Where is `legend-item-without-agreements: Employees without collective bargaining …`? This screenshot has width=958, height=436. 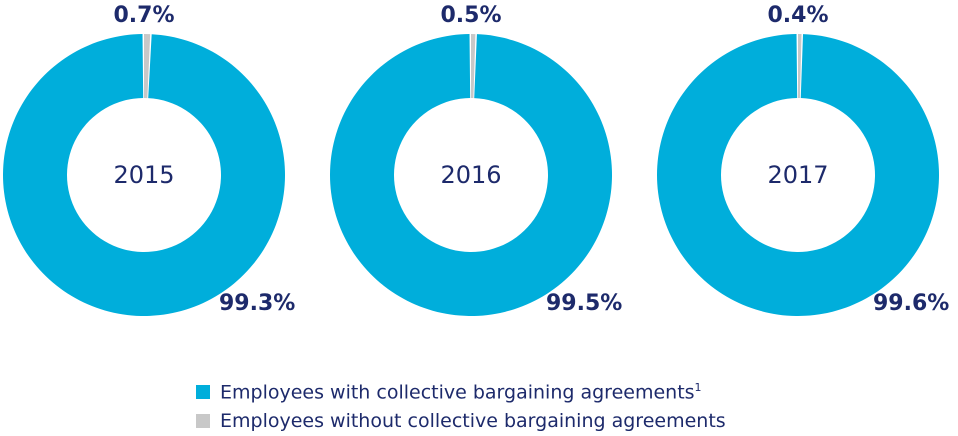
legend-item-without-agreements: Employees without collective bargaining … is located at coordinates (461, 421).